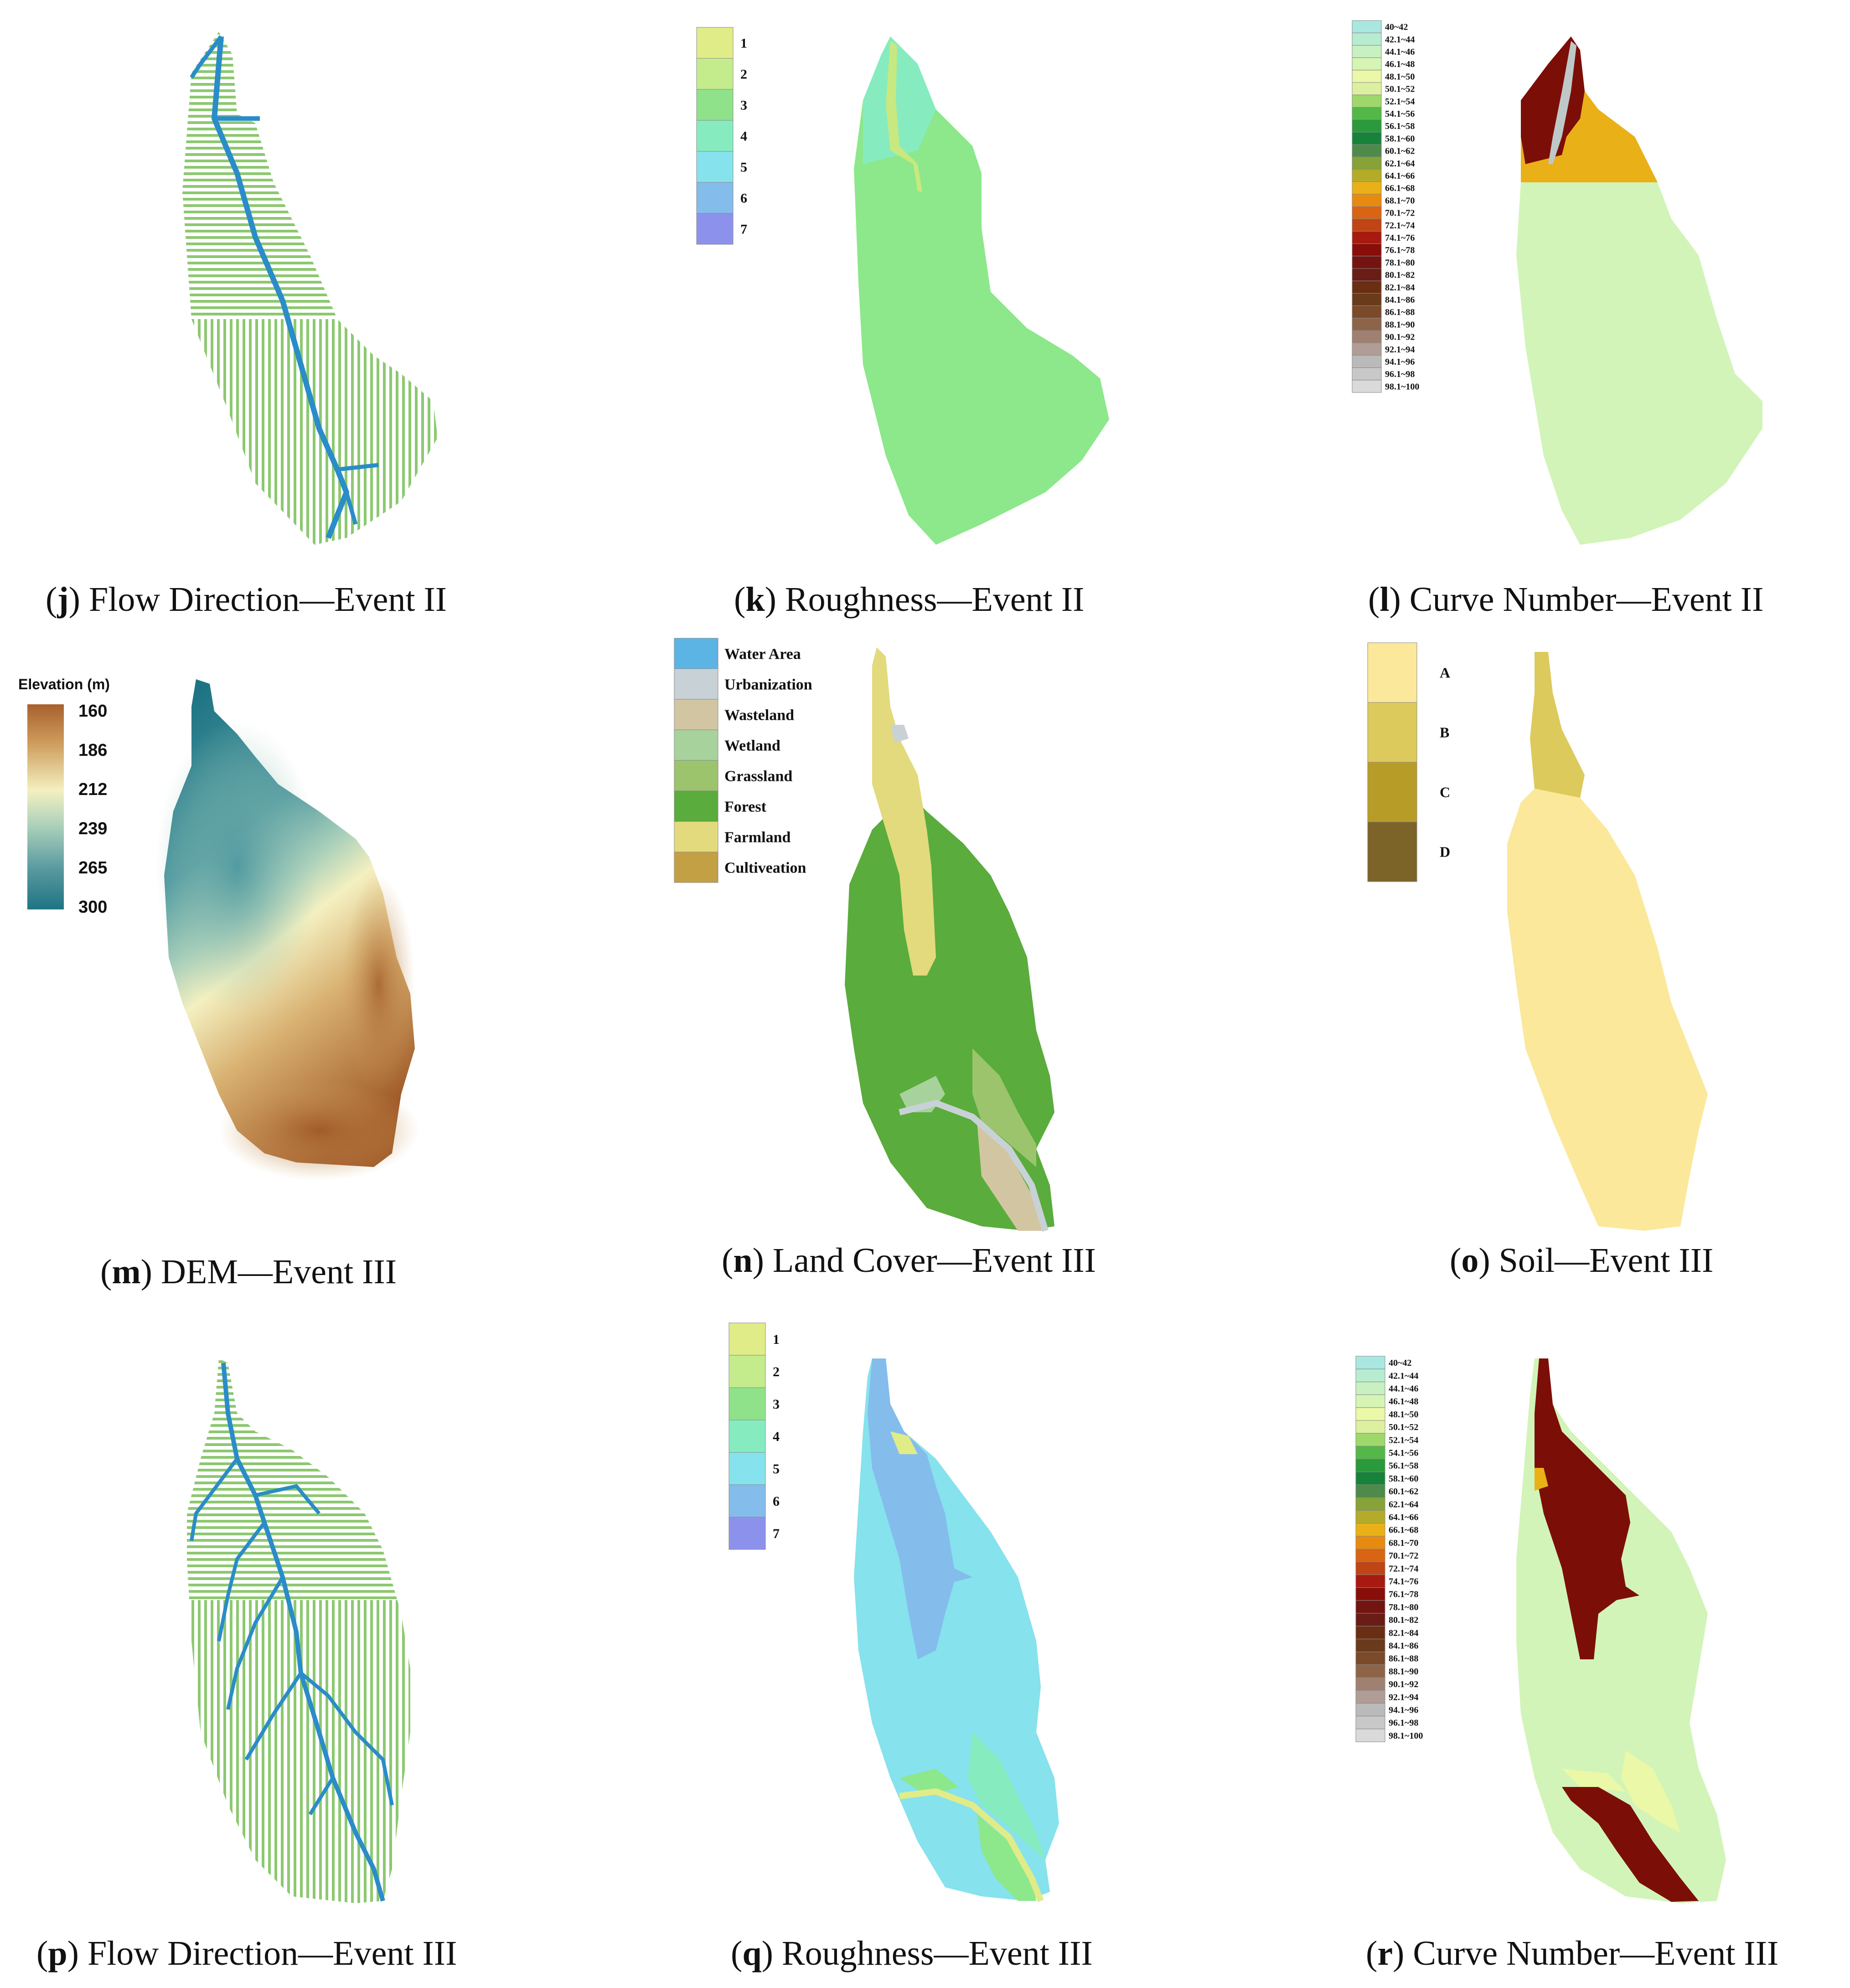  I want to click on caption-r: (r) Curve Number—Event III, so click(1572, 1953).